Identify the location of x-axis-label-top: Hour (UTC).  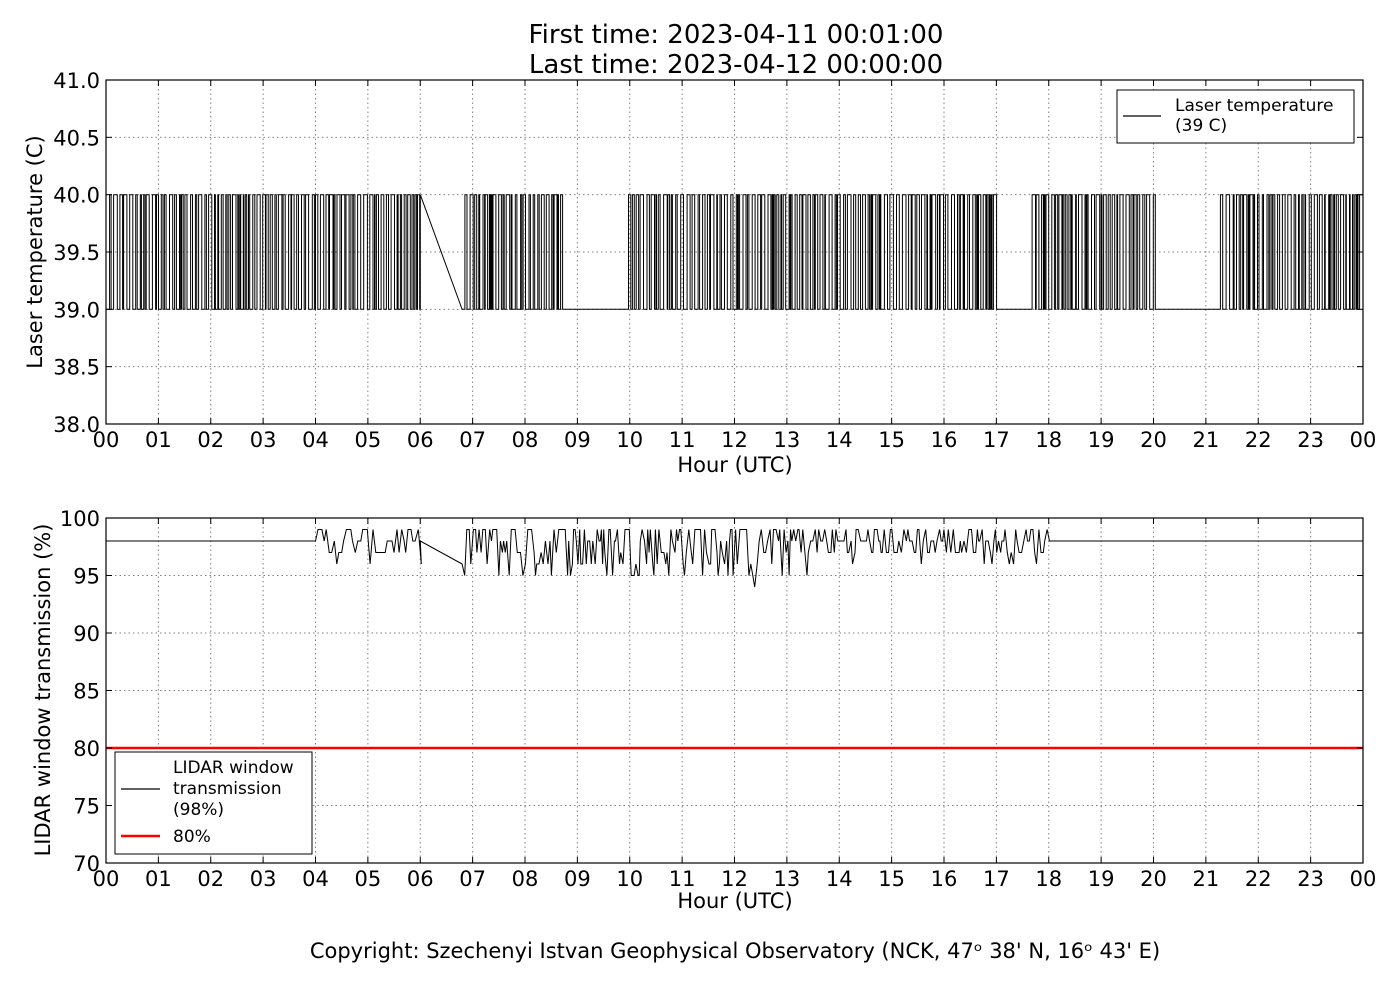
(734, 465).